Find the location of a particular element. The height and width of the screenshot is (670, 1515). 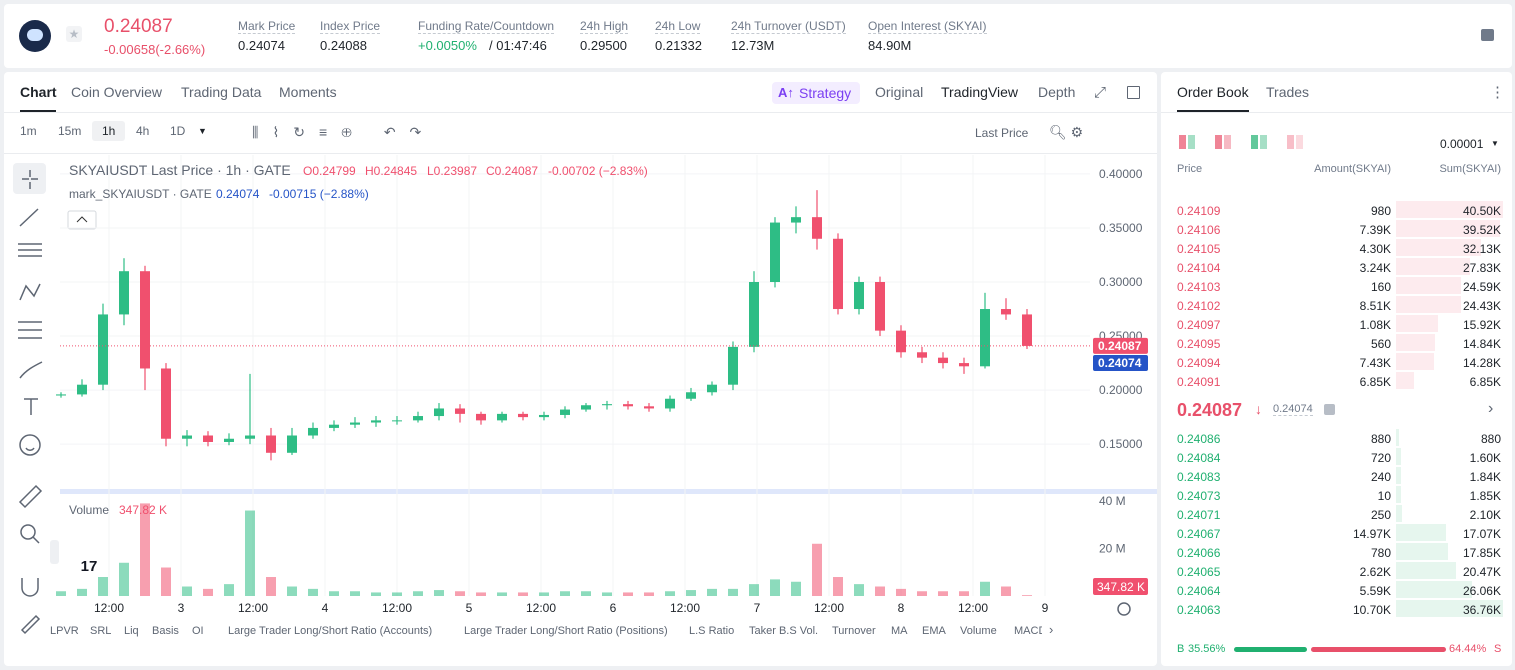

fullscreen-icon: ⤢ is located at coordinates (1100, 92).